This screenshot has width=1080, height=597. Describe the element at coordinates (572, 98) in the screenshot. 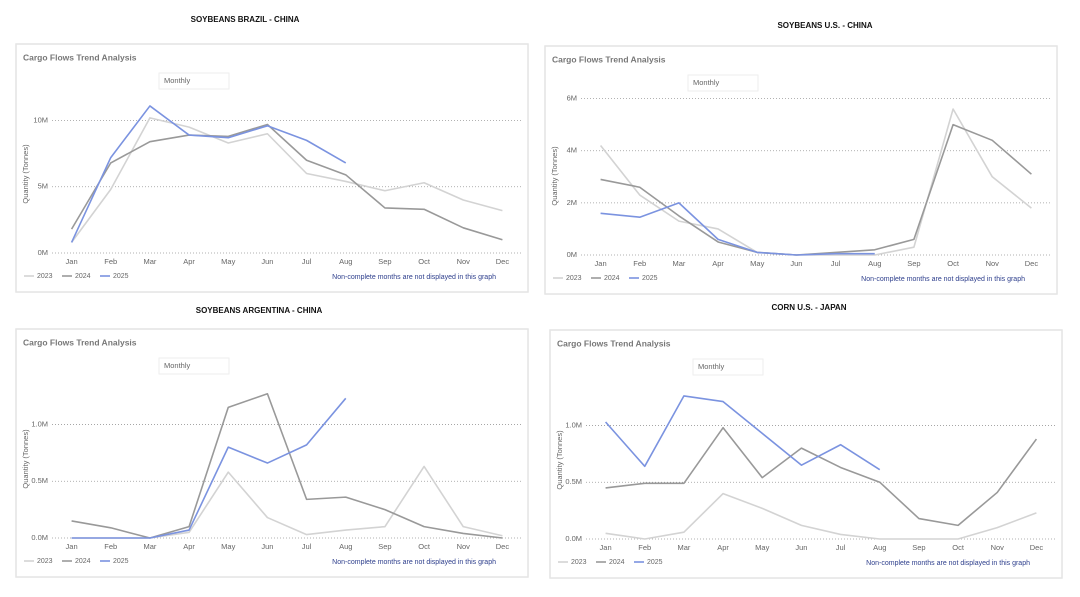

I see `y-tick-label: 6M` at that location.